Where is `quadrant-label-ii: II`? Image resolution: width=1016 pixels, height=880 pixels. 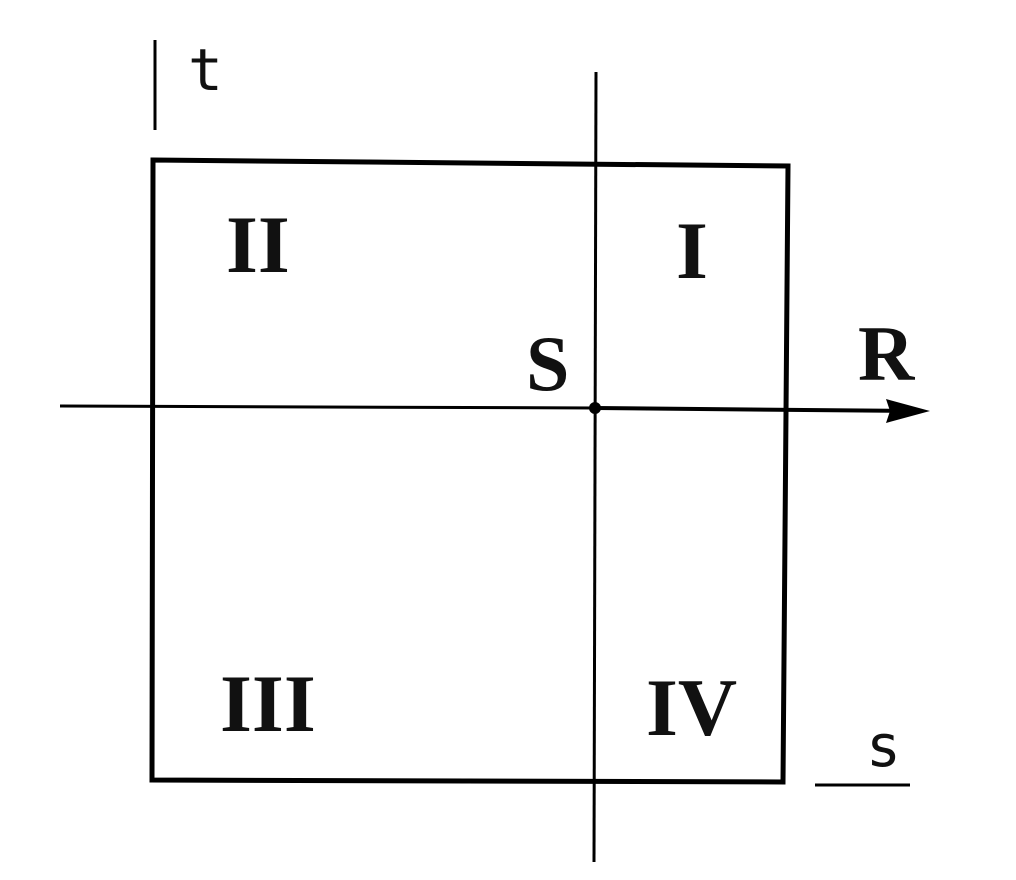 quadrant-label-ii: II is located at coordinates (258, 244).